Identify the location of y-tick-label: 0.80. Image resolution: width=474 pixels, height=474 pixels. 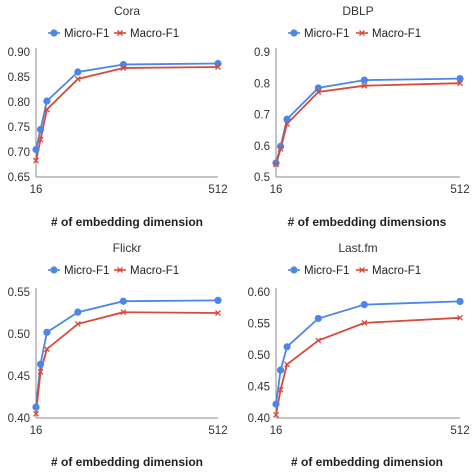
(19, 103).